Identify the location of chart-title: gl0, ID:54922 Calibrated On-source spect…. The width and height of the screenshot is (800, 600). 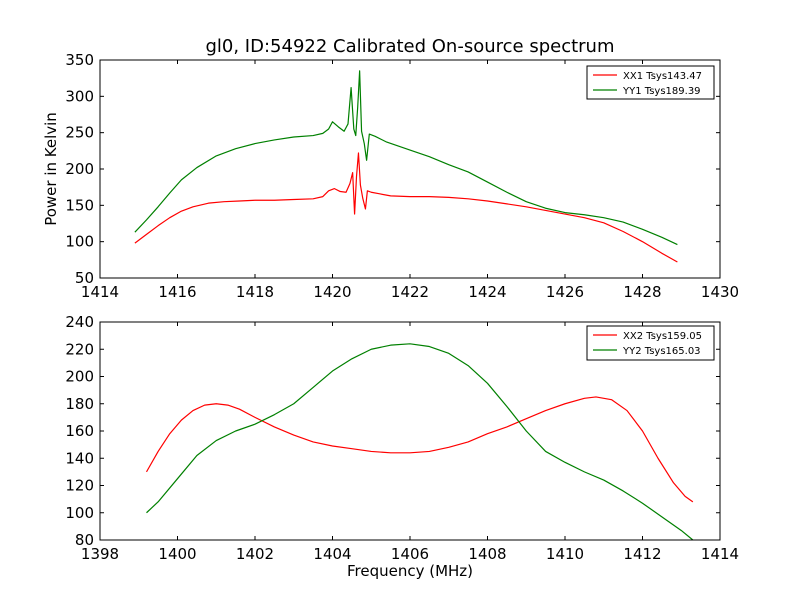
(409, 46).